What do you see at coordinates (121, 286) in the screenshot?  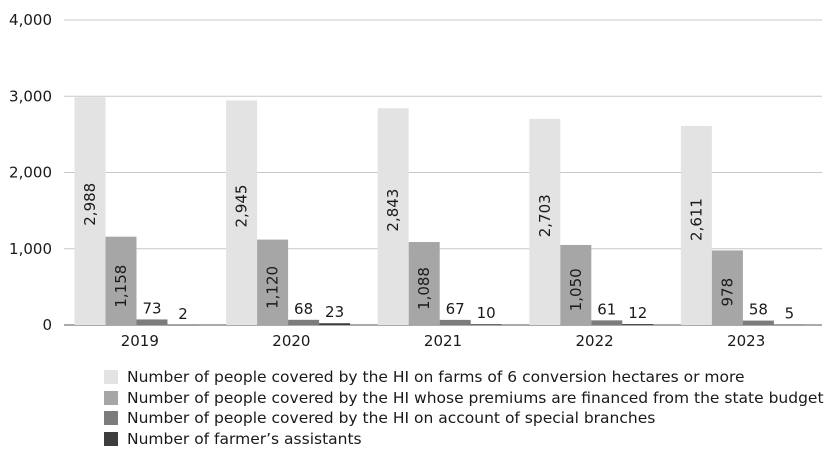 I see `data-label: 1,158` at bounding box center [121, 286].